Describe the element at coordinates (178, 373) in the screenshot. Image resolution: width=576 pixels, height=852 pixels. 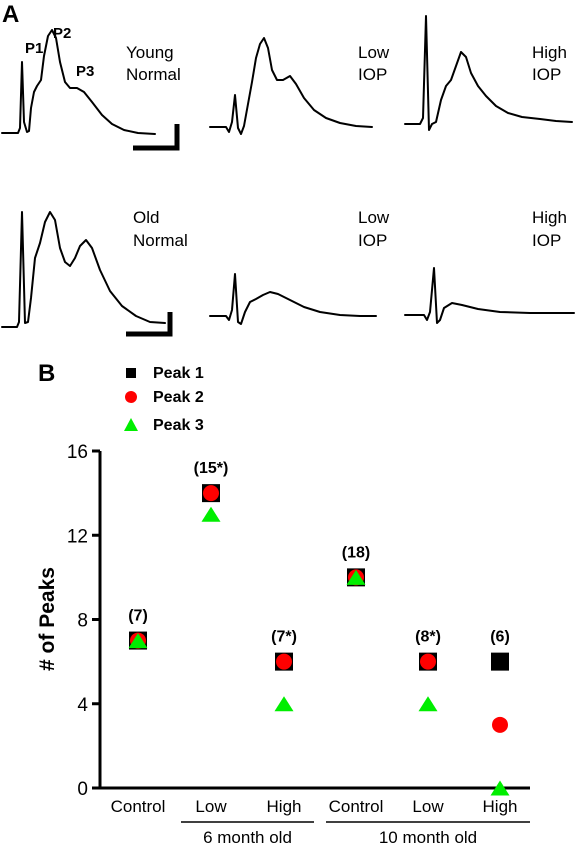
I see `legend-peak-1-label: Peak 1` at that location.